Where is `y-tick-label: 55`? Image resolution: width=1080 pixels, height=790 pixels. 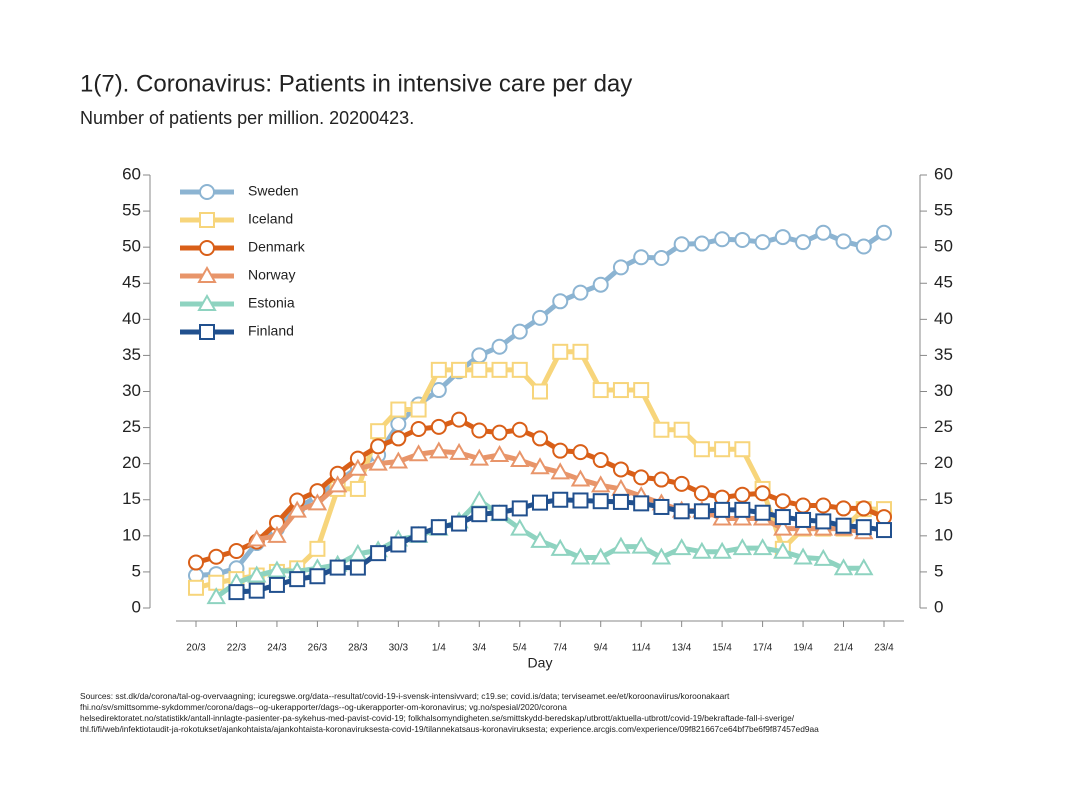 y-tick-label: 55 is located at coordinates (131, 210).